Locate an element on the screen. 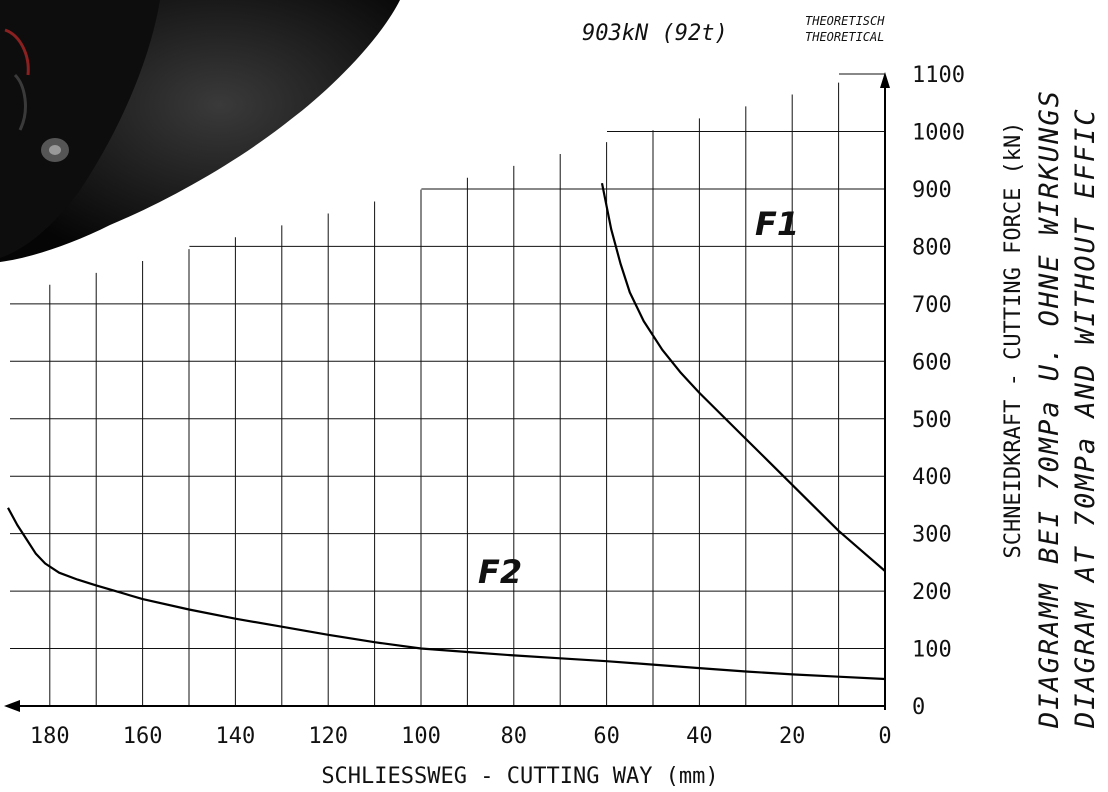 The width and height of the screenshot is (1108, 792). y-tick-label: 500 is located at coordinates (932, 420).